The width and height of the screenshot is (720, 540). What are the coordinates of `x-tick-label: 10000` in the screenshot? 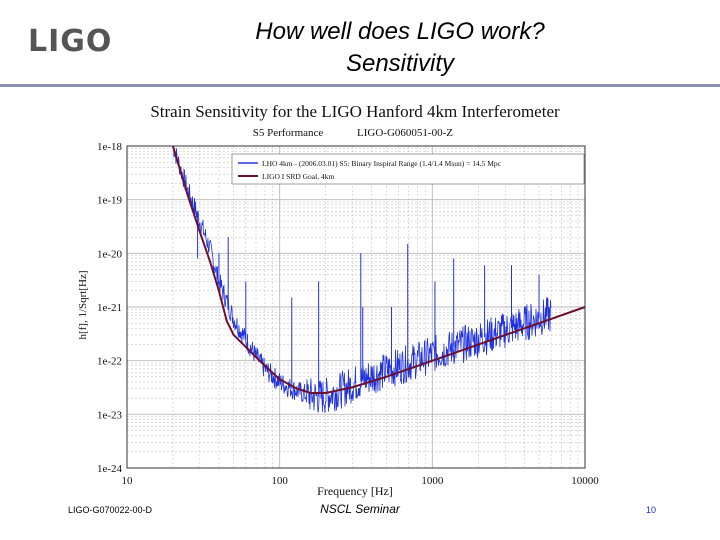 It's located at (585, 481).